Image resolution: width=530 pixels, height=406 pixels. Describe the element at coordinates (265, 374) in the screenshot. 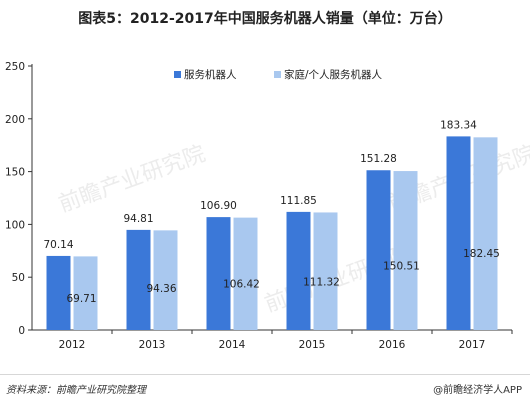

I see `footer-divider` at that location.